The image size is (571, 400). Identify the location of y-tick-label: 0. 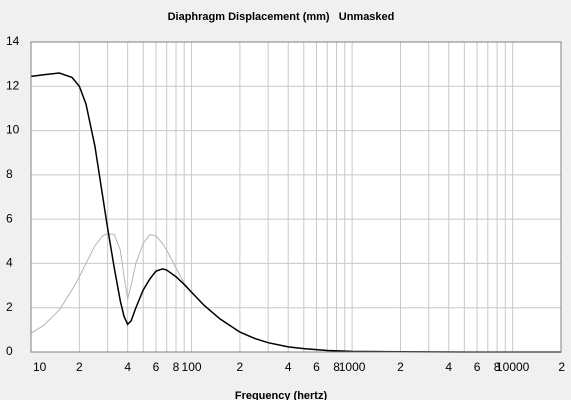
(9, 351).